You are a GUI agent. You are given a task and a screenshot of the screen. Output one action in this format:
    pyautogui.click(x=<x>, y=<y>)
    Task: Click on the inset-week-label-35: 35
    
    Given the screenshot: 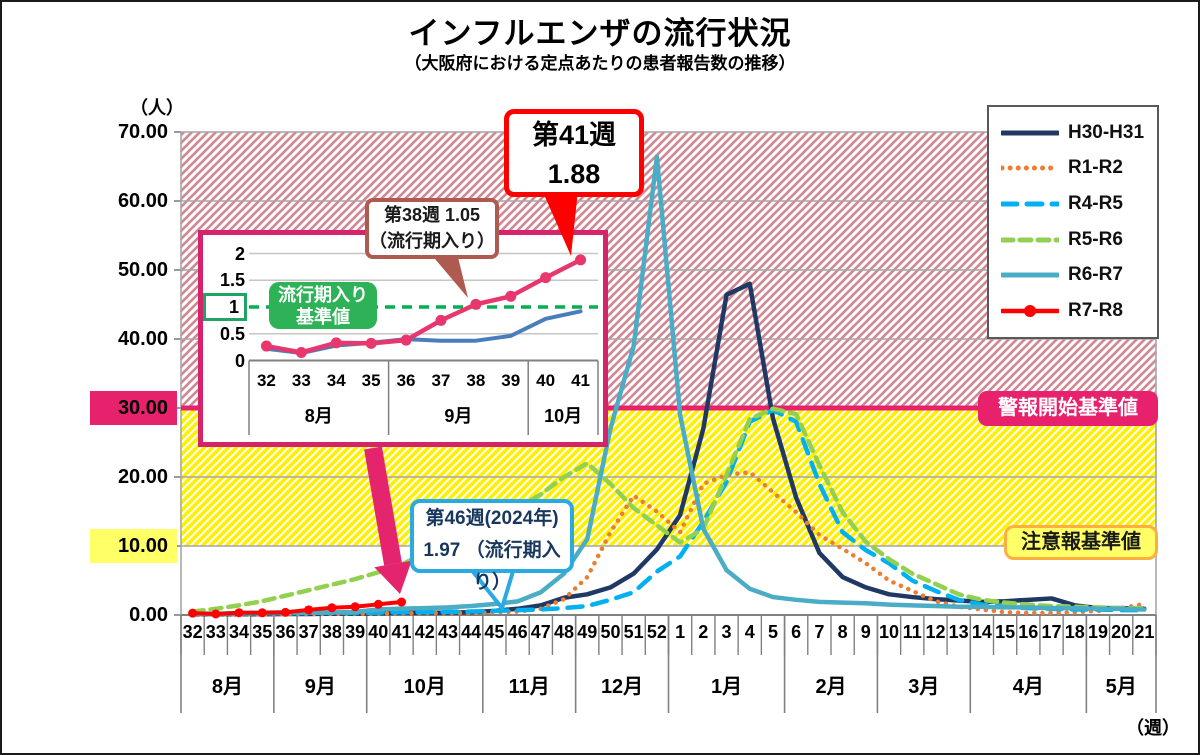 What is the action you would take?
    pyautogui.click(x=371, y=380)
    